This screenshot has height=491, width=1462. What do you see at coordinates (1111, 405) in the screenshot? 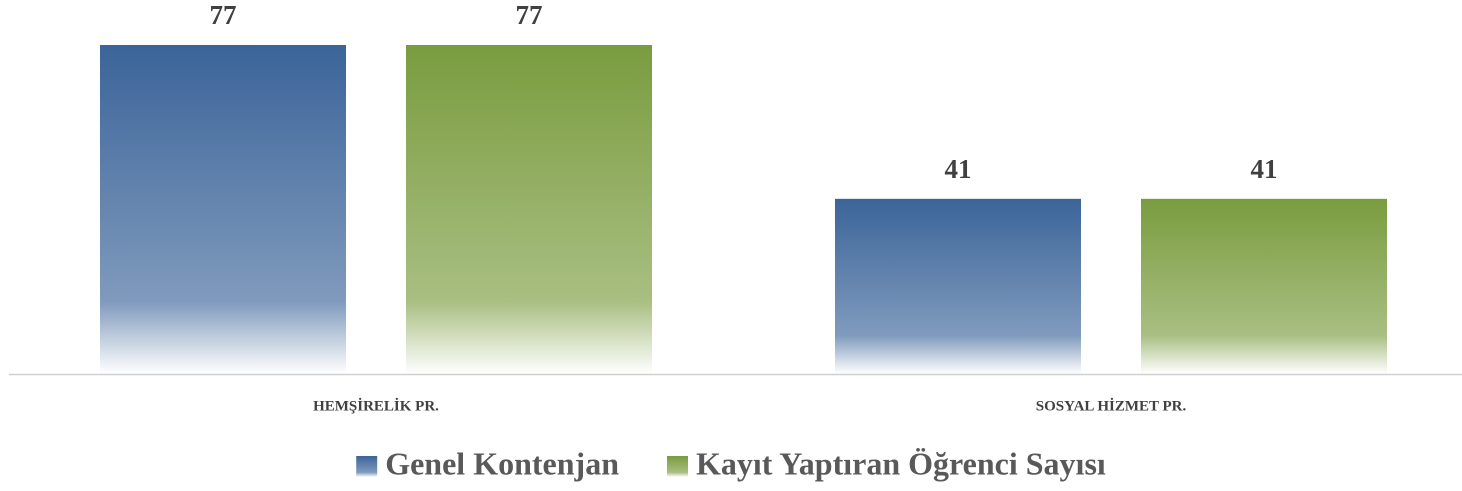
I see `x-tick-label: SOSYAL HİZMET PR.` at bounding box center [1111, 405].